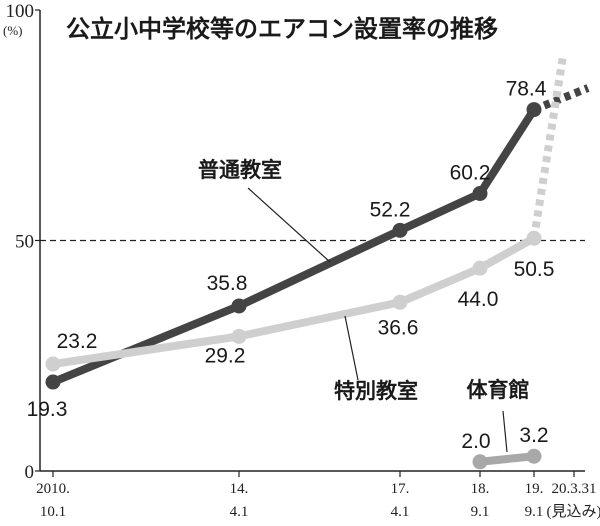  What do you see at coordinates (30, 472) in the screenshot?
I see `y-tick-label: 0` at bounding box center [30, 472].